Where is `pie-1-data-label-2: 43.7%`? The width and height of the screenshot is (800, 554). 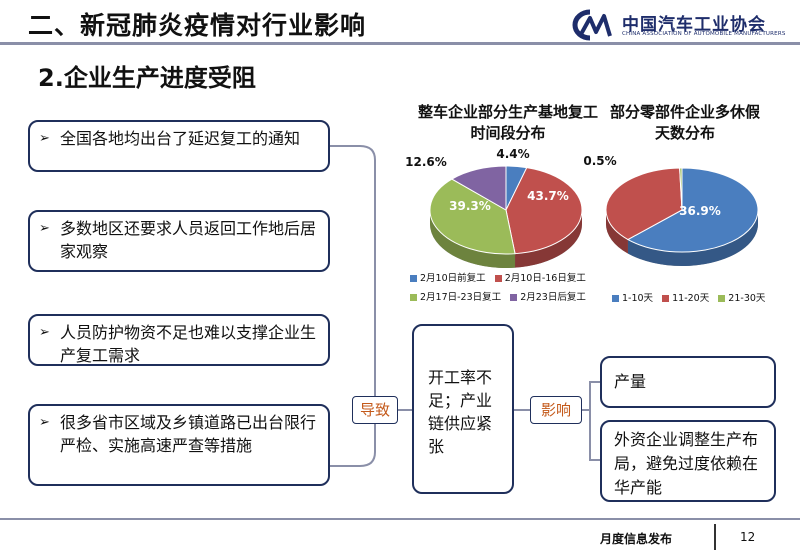
pie-1-data-label-2: 43.7% is located at coordinates (548, 196).